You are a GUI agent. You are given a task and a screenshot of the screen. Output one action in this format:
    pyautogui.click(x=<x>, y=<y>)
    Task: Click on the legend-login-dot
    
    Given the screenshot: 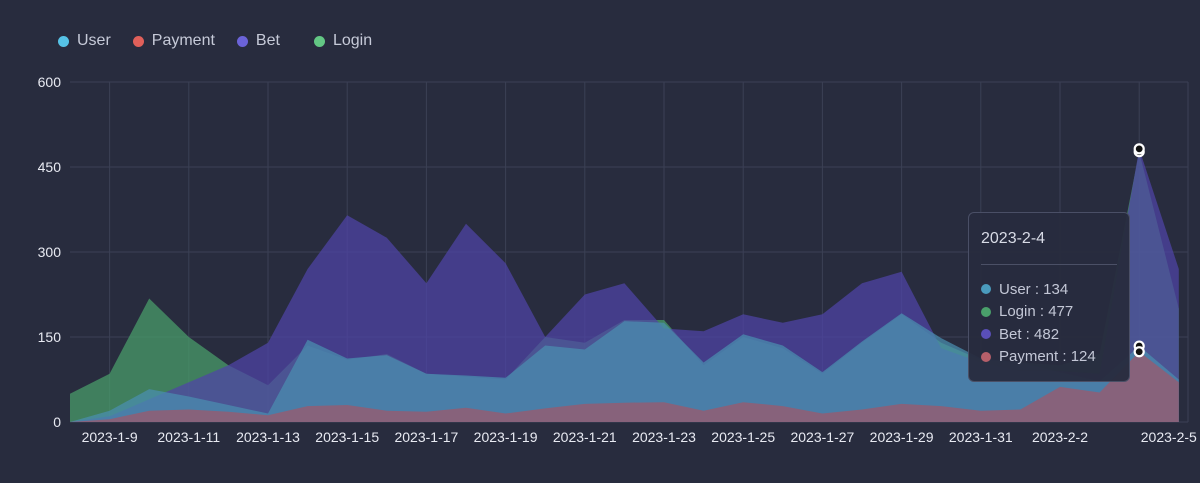 What is the action you would take?
    pyautogui.click(x=319, y=41)
    